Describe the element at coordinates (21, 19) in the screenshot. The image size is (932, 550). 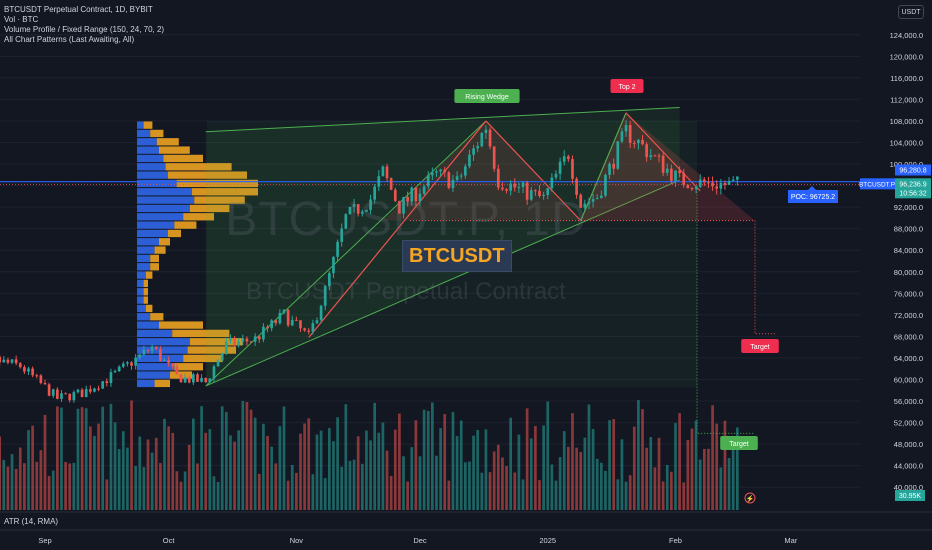
I see `legend-volume: Vol · BTC` at that location.